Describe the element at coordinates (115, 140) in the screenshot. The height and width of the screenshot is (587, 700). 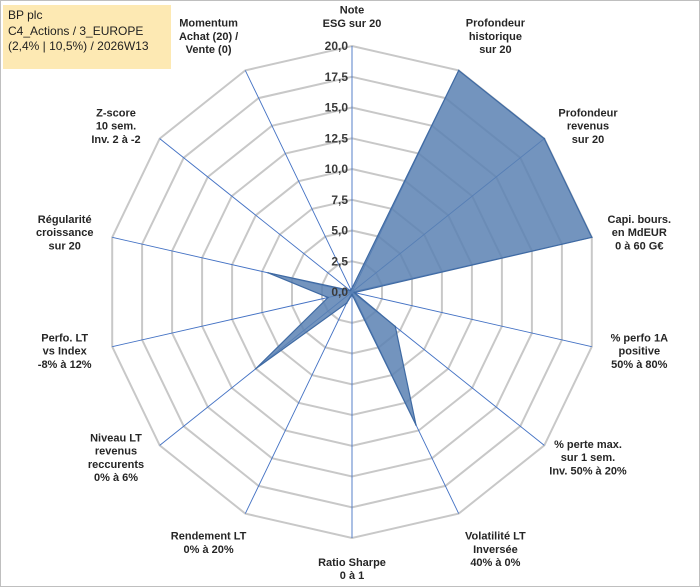
I see `axis-label-line: Inv. 2 à -2` at that location.